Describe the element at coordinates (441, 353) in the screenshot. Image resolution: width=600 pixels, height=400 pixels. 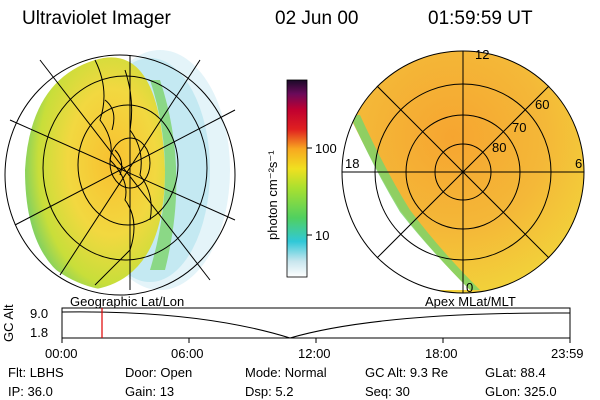
I see `alt-xtick-3: 18:00` at that location.